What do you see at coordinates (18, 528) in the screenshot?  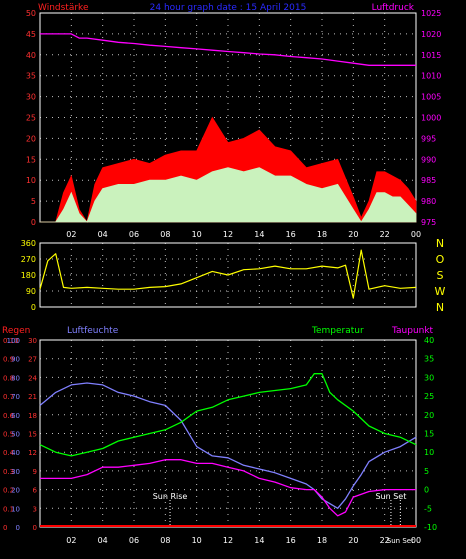 I see `humidity-y-tick-label: 0` at bounding box center [18, 528].